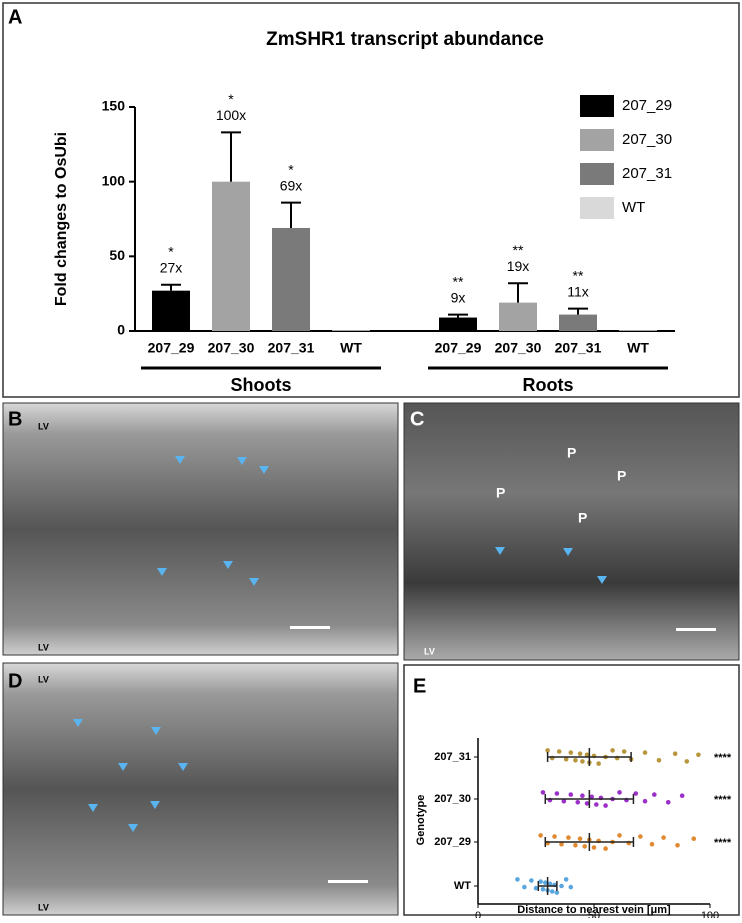 The image size is (742, 923). Describe the element at coordinates (594, 910) in the screenshot. I see `x-axis-label: Distance to nearest vein [μm]` at that location.